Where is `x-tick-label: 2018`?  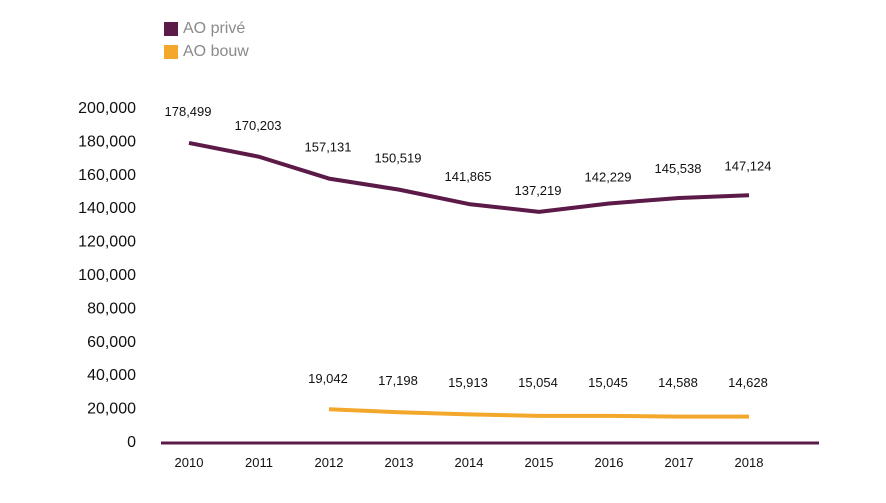 x-tick-label: 2018 is located at coordinates (749, 462).